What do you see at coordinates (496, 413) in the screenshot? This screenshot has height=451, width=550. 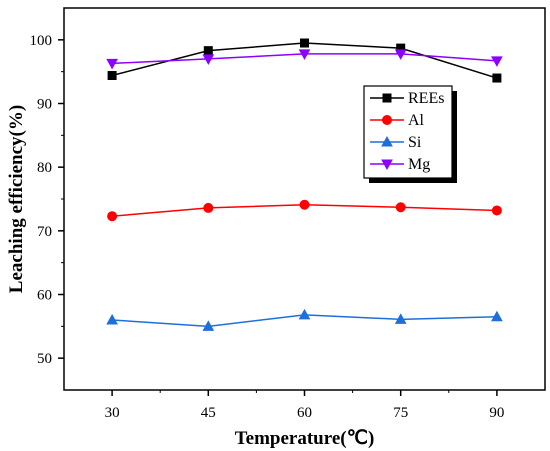 I see `x-tick-label: 90` at bounding box center [496, 413].